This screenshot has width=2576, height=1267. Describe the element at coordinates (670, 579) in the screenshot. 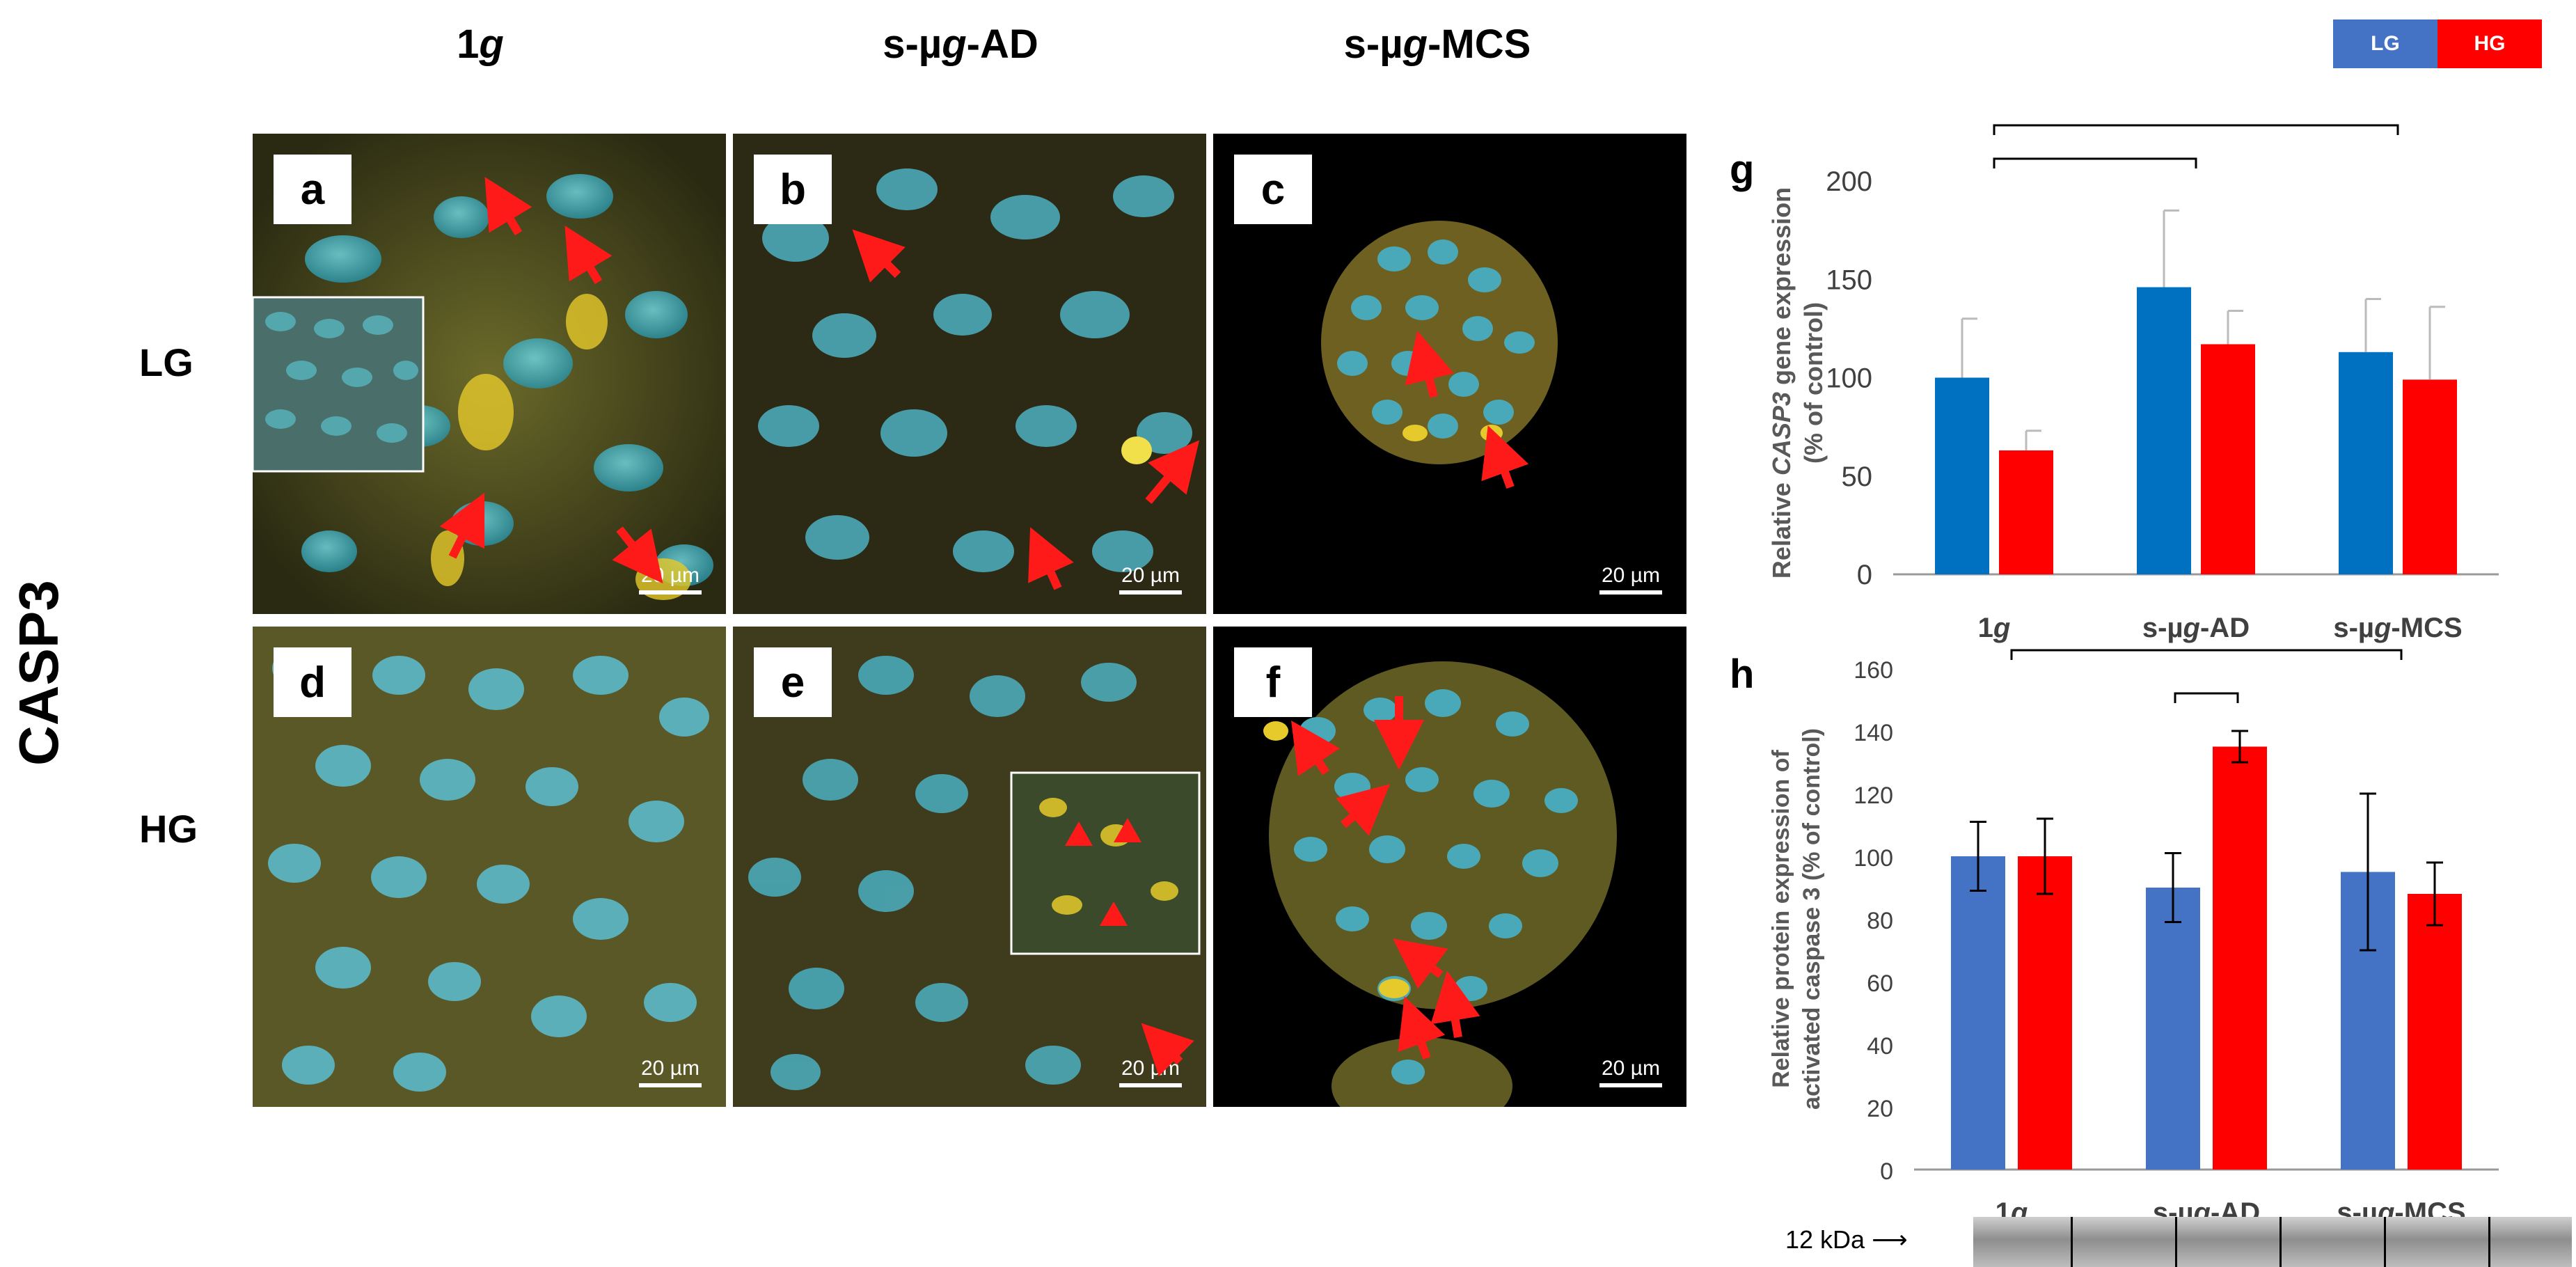

I see `scale-bar-a: 20 µm` at that location.